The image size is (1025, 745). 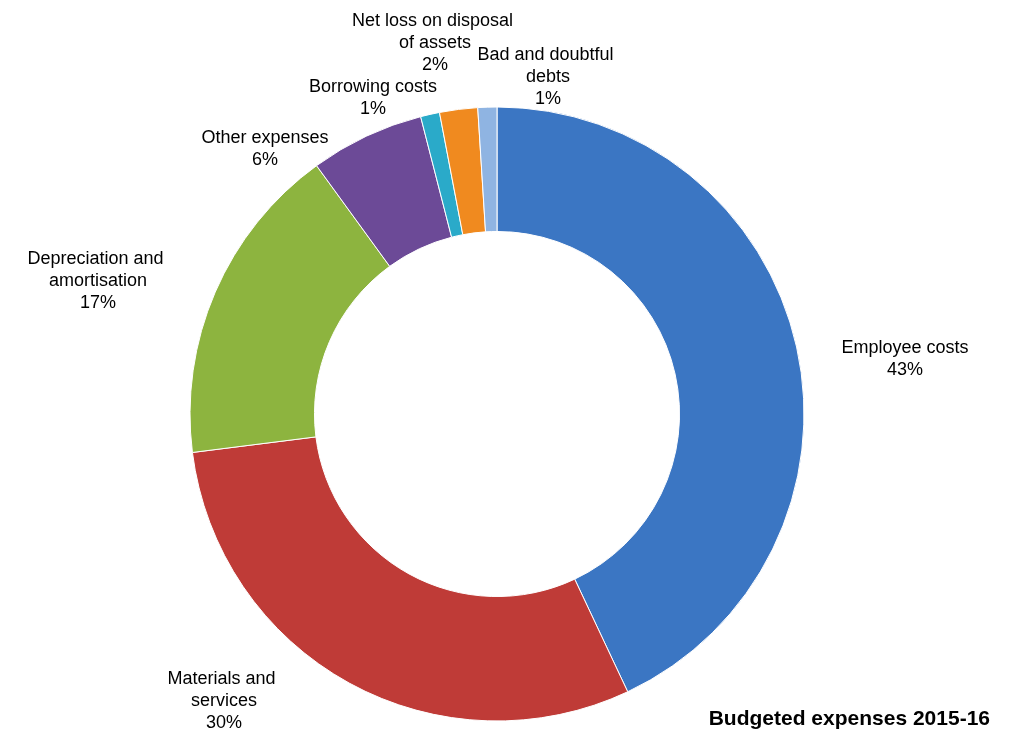 I want to click on slice-label: Employee costs, so click(x=905, y=347).